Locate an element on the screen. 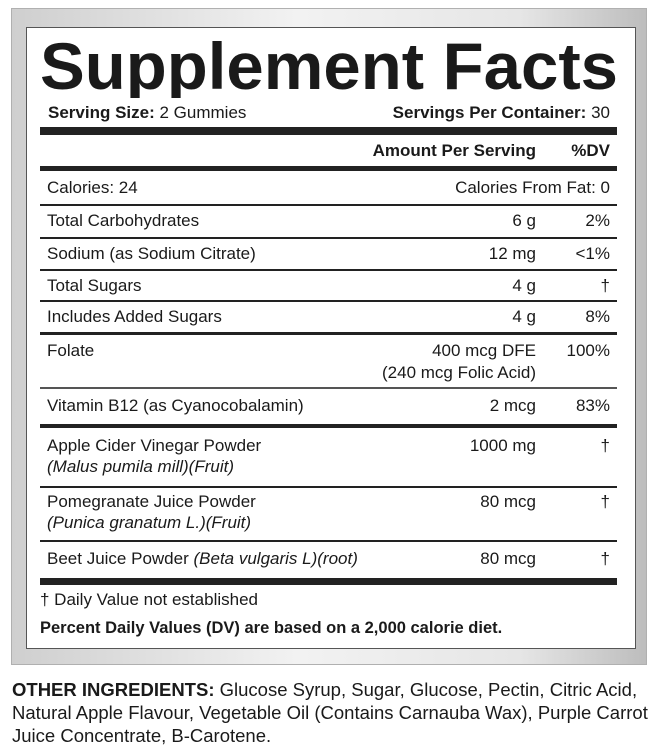  serving-size-value: 2 Gummies is located at coordinates (203, 112).